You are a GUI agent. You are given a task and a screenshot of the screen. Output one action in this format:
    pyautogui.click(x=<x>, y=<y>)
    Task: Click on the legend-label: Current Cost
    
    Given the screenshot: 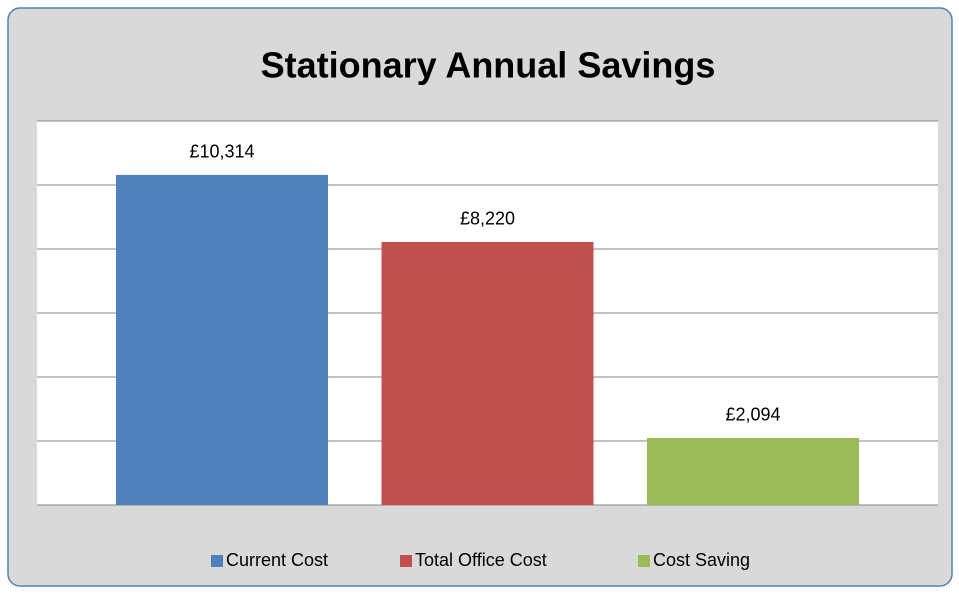 What is the action you would take?
    pyautogui.click(x=277, y=560)
    